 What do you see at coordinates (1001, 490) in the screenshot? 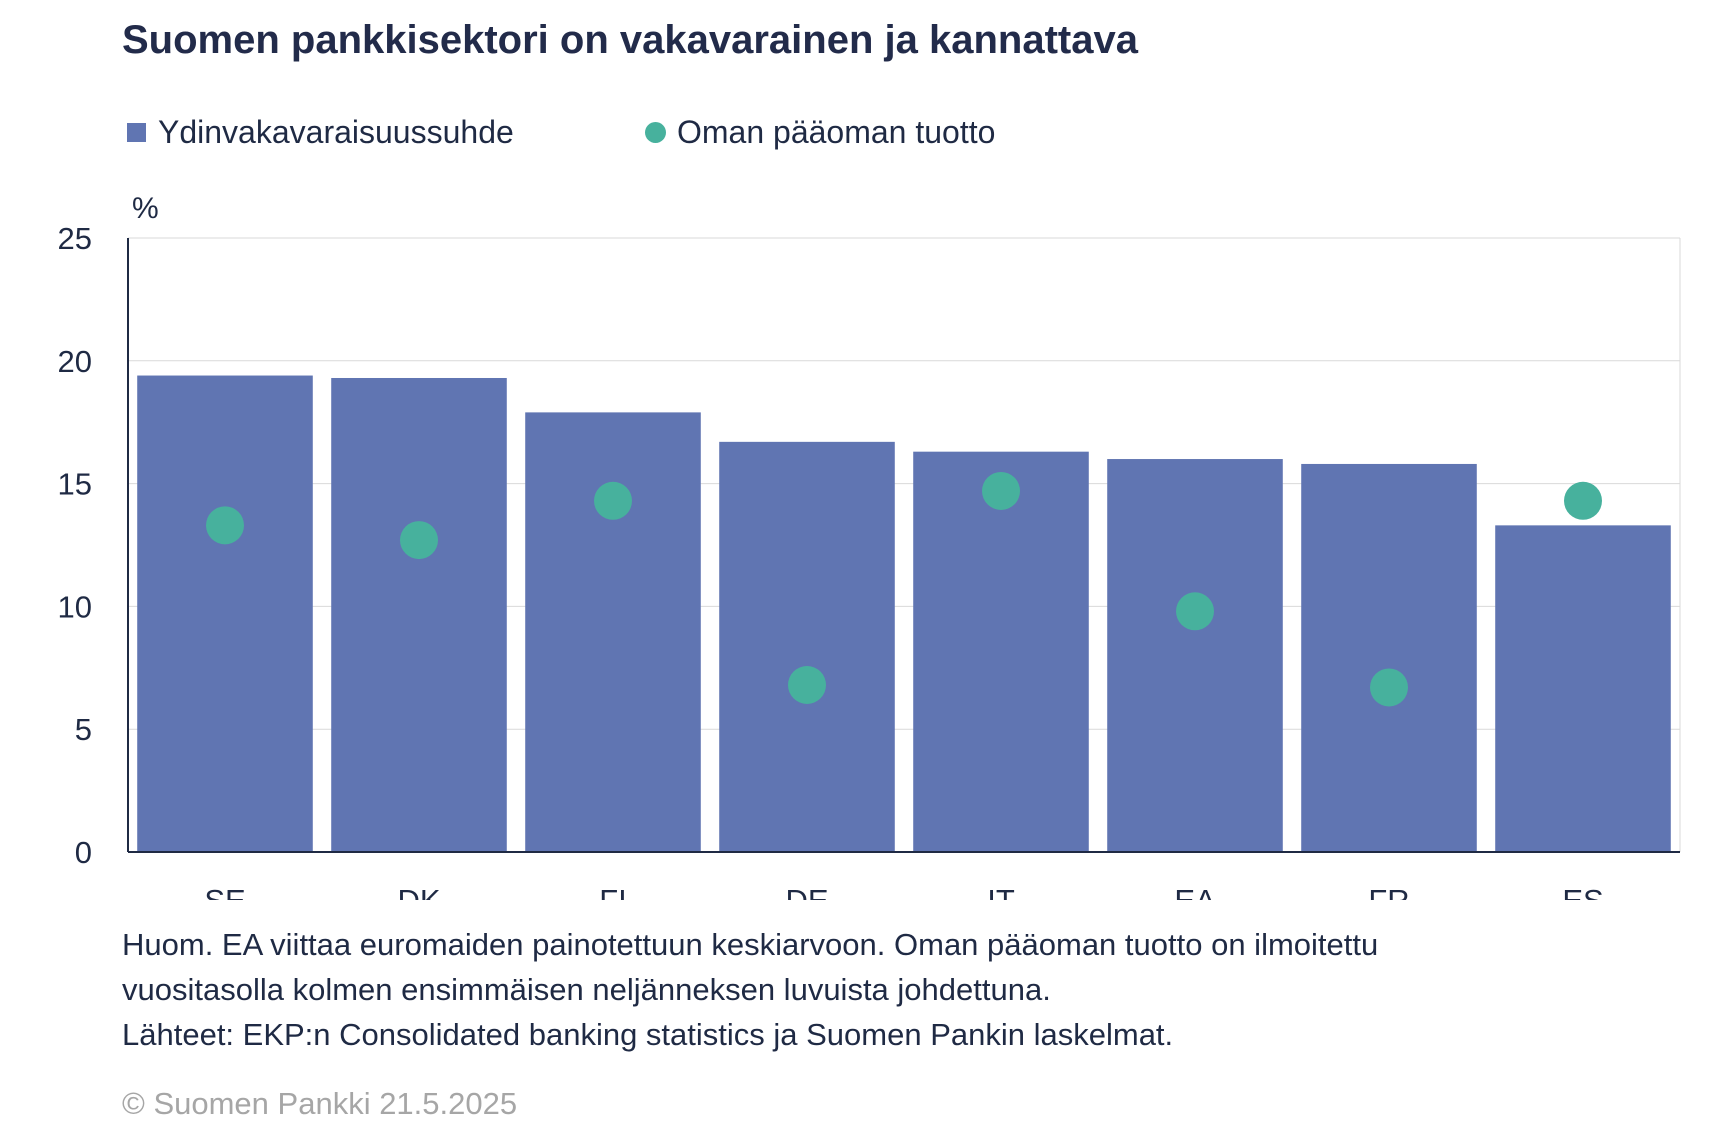
I see `dot-it` at bounding box center [1001, 490].